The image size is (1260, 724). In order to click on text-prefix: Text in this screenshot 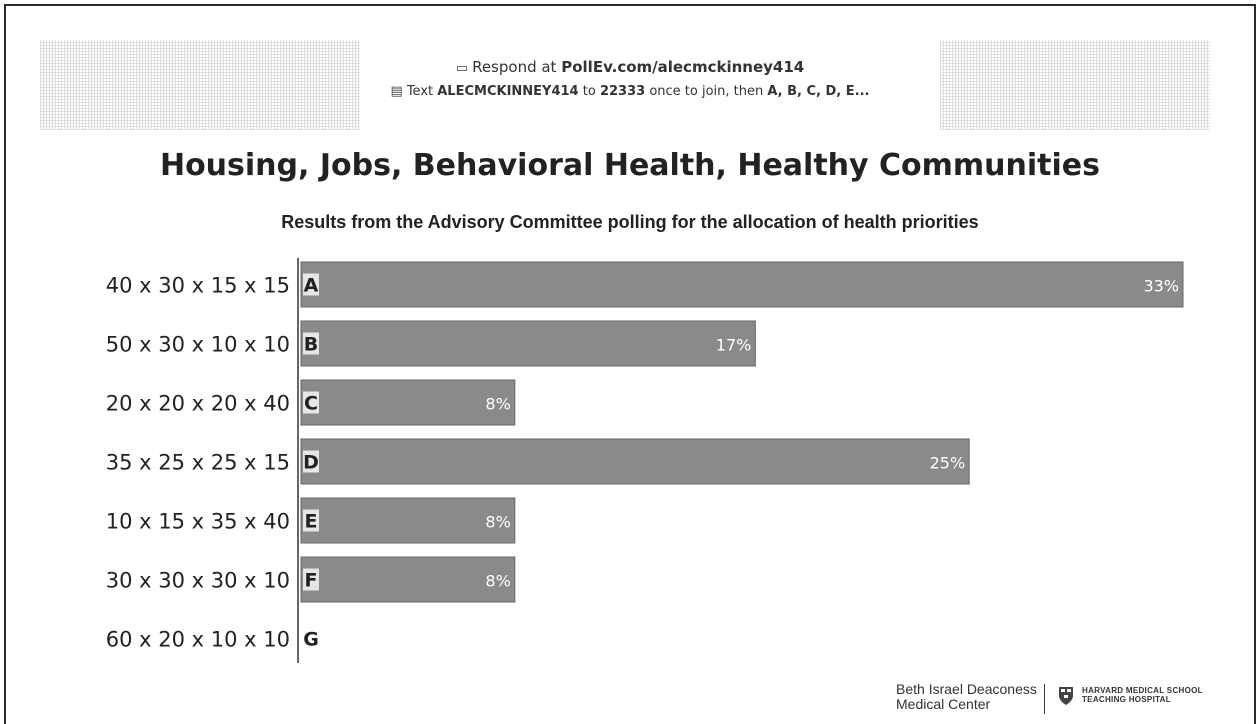, I will do `click(420, 91)`.